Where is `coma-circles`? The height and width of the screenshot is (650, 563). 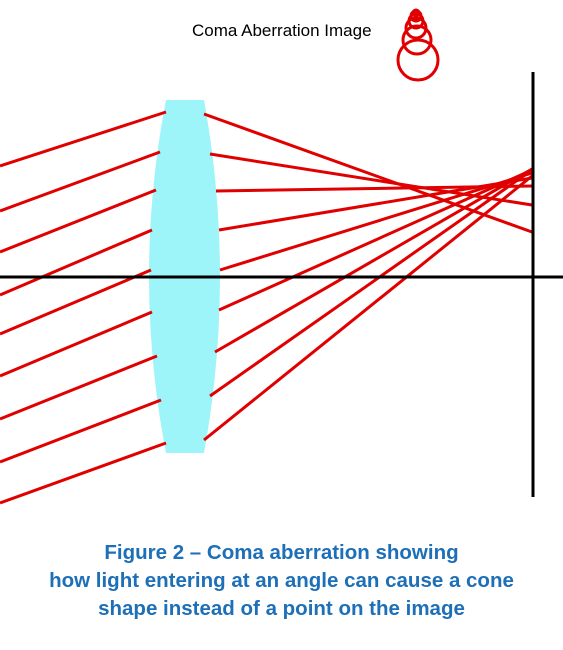
coma-circles is located at coordinates (418, 45).